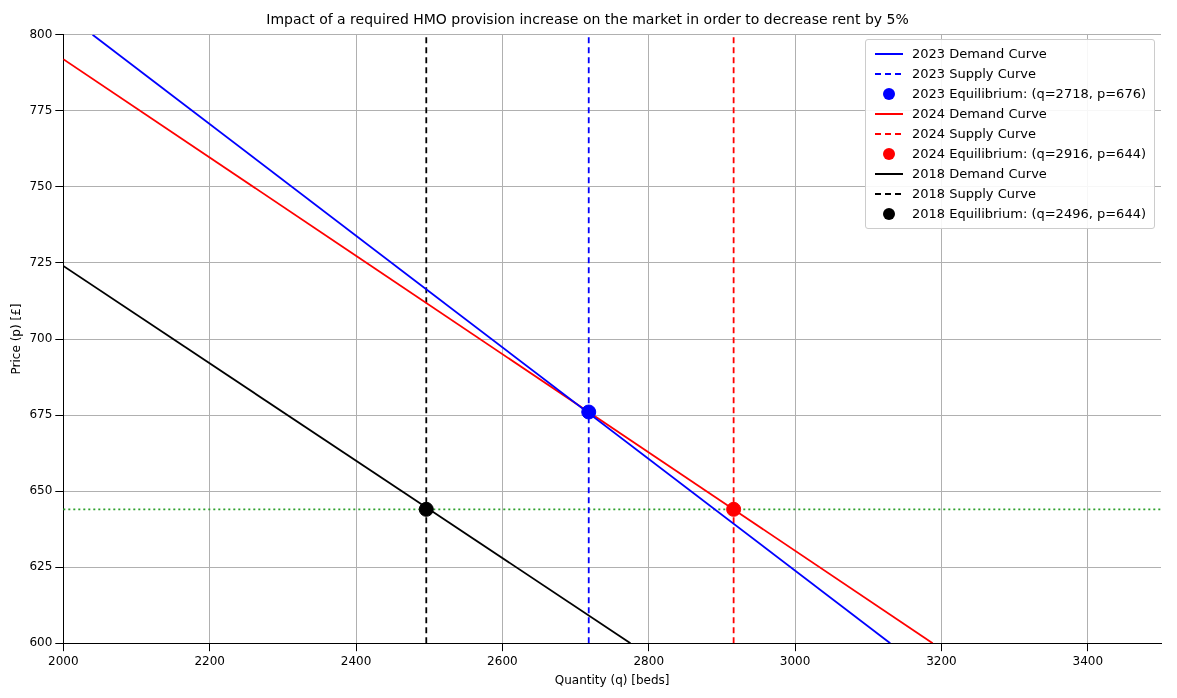 This screenshot has width=1177, height=698. What do you see at coordinates (41, 262) in the screenshot?
I see `y-tick-label: 725` at bounding box center [41, 262].